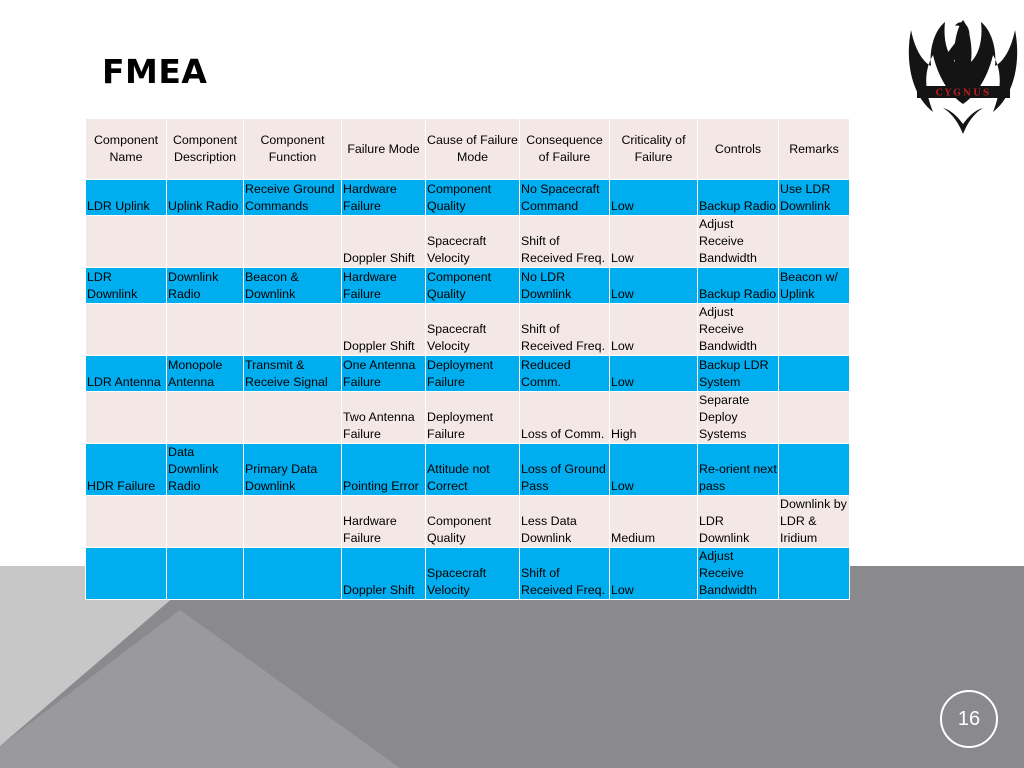 This screenshot has height=768, width=1024. Describe the element at coordinates (292, 373) in the screenshot. I see `table-cell: Transmit & Receive Signal` at that location.